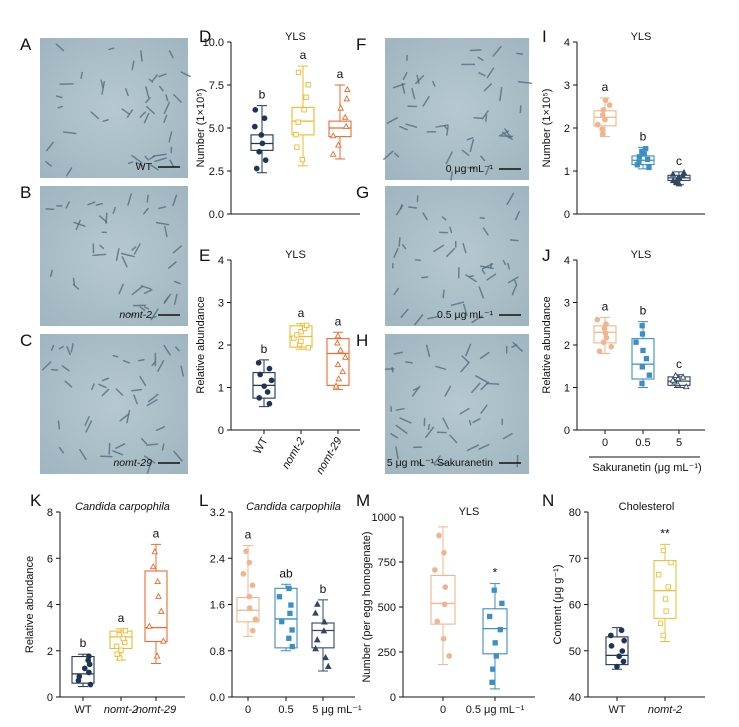 The width and height of the screenshot is (739, 727). What do you see at coordinates (337, 710) in the screenshot?
I see `x-tick-label: 5 μg mL⁻¹` at bounding box center [337, 710].